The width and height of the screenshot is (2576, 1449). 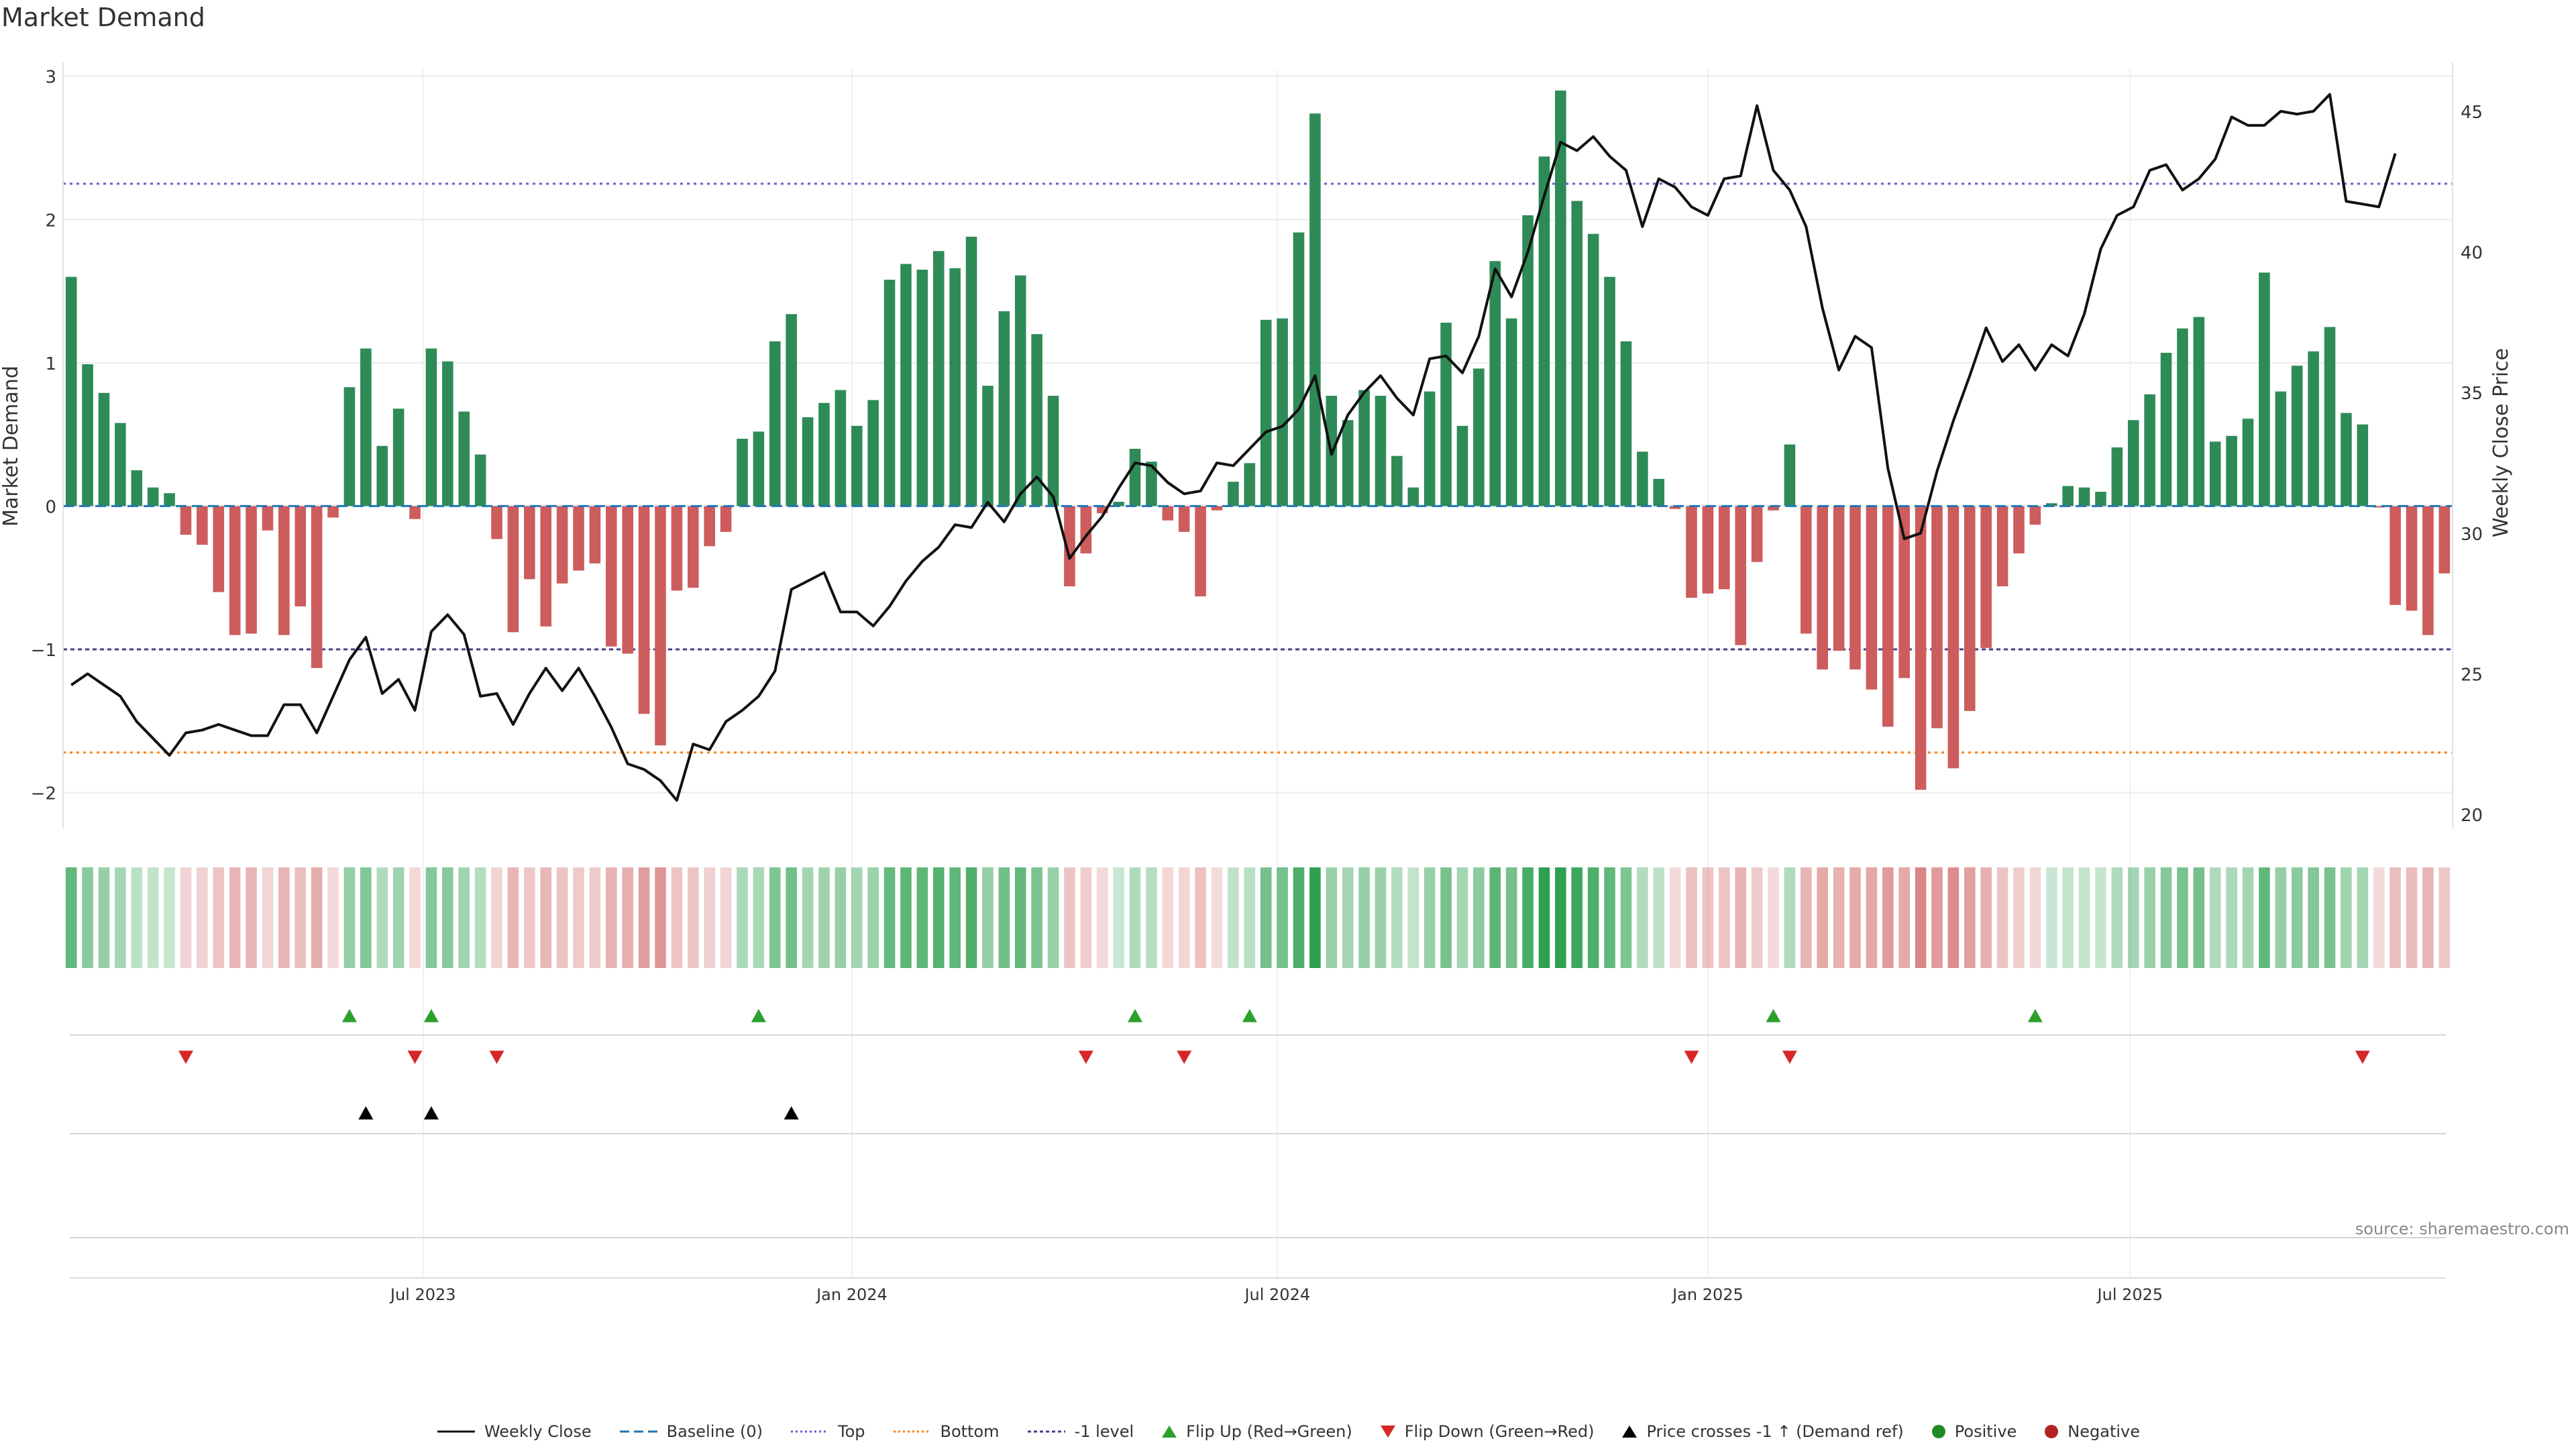 What do you see at coordinates (1707, 1294) in the screenshot?
I see `x-tick-label: Jan 2025` at bounding box center [1707, 1294].